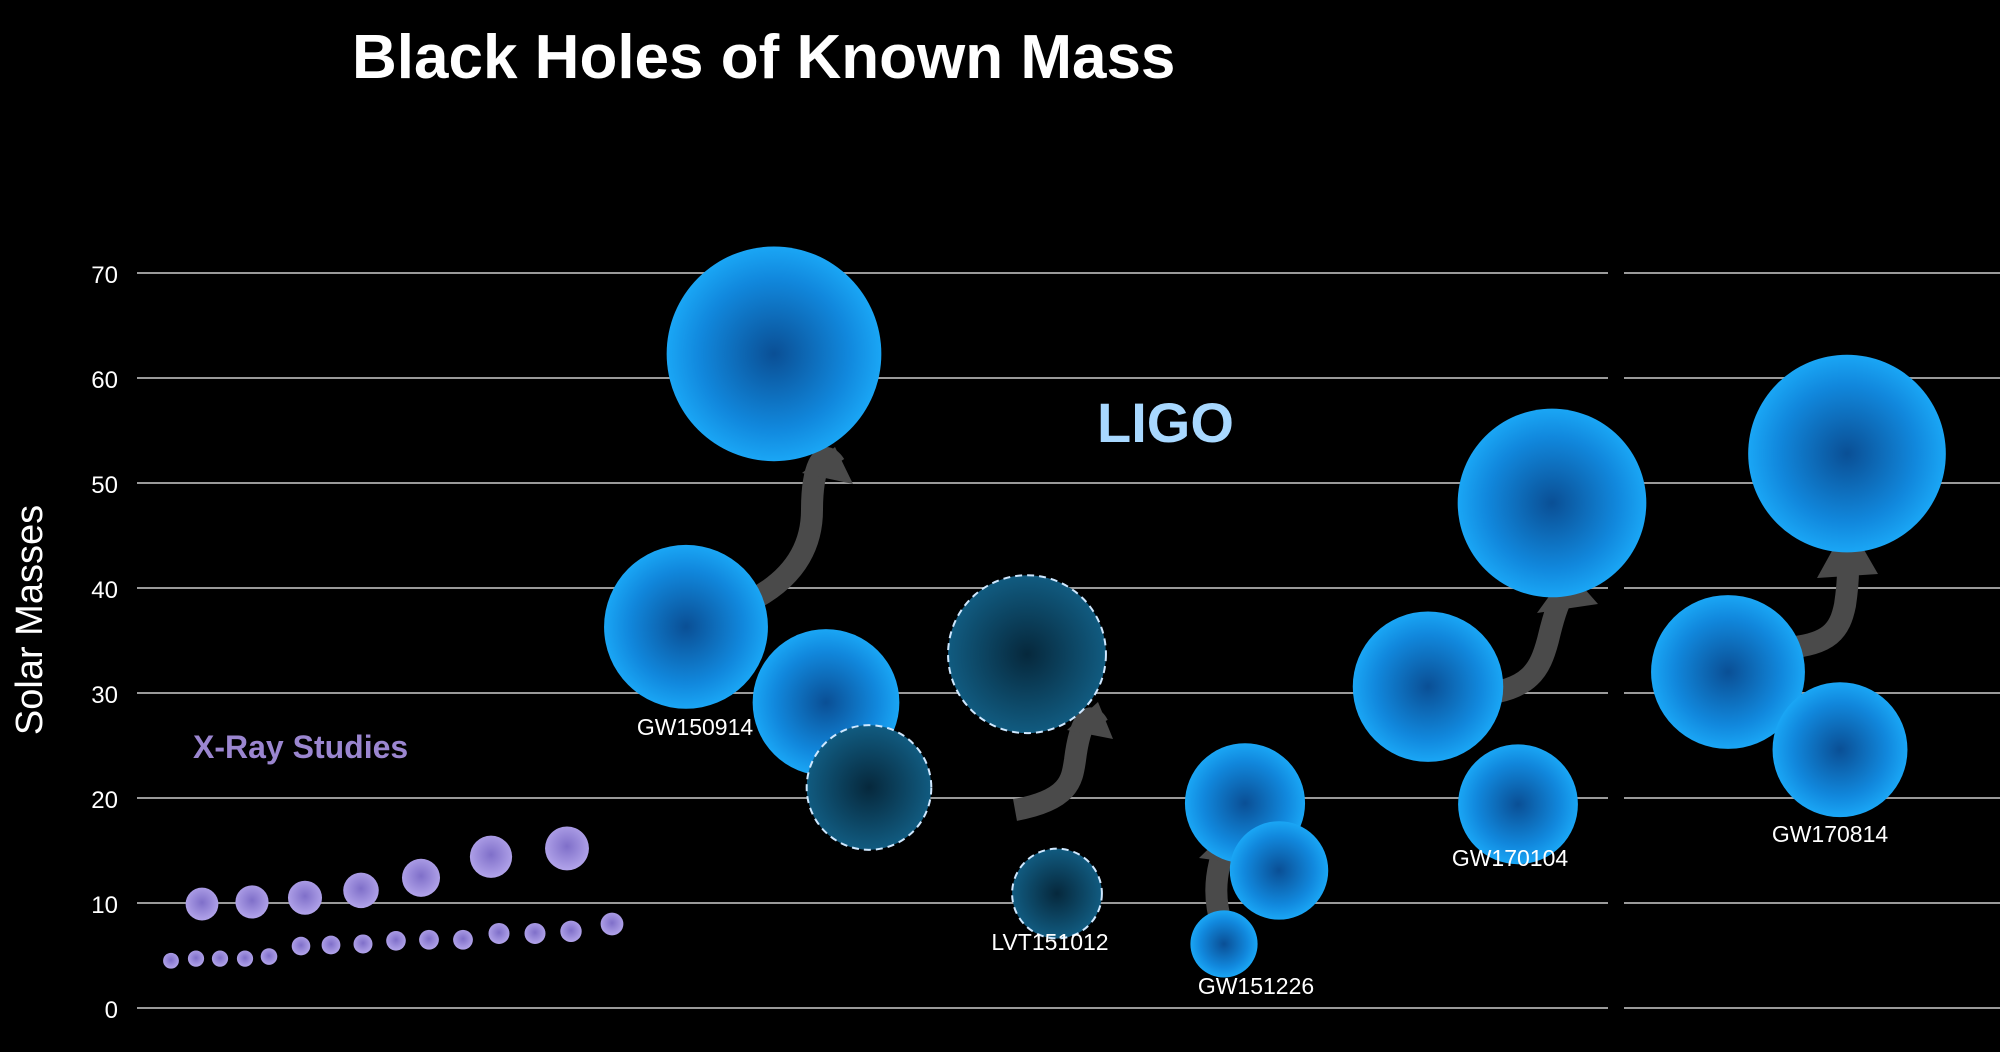  Describe the element at coordinates (869, 787) in the screenshot. I see `lvt151012-secondary` at that location.